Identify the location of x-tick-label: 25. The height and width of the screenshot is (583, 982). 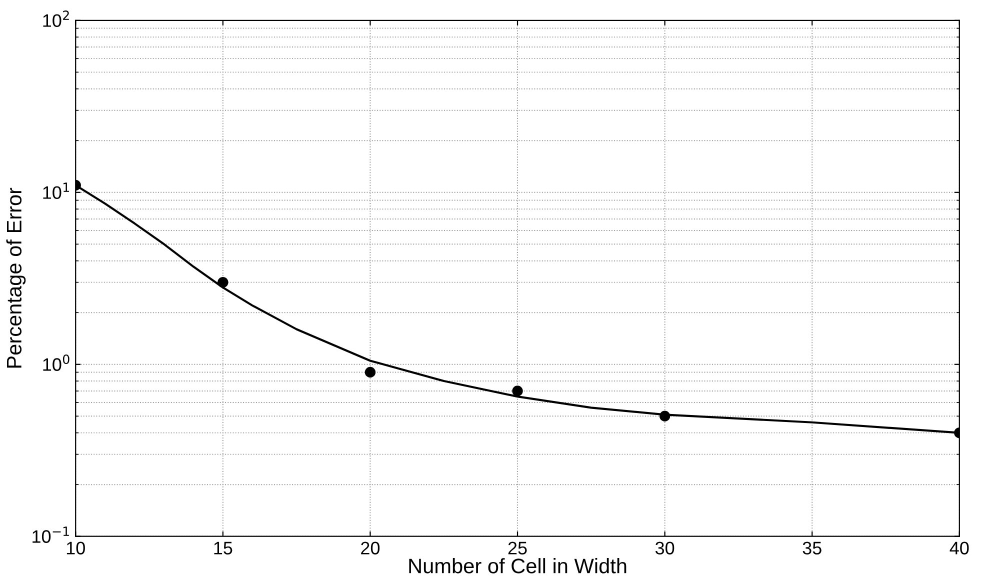
(517, 548).